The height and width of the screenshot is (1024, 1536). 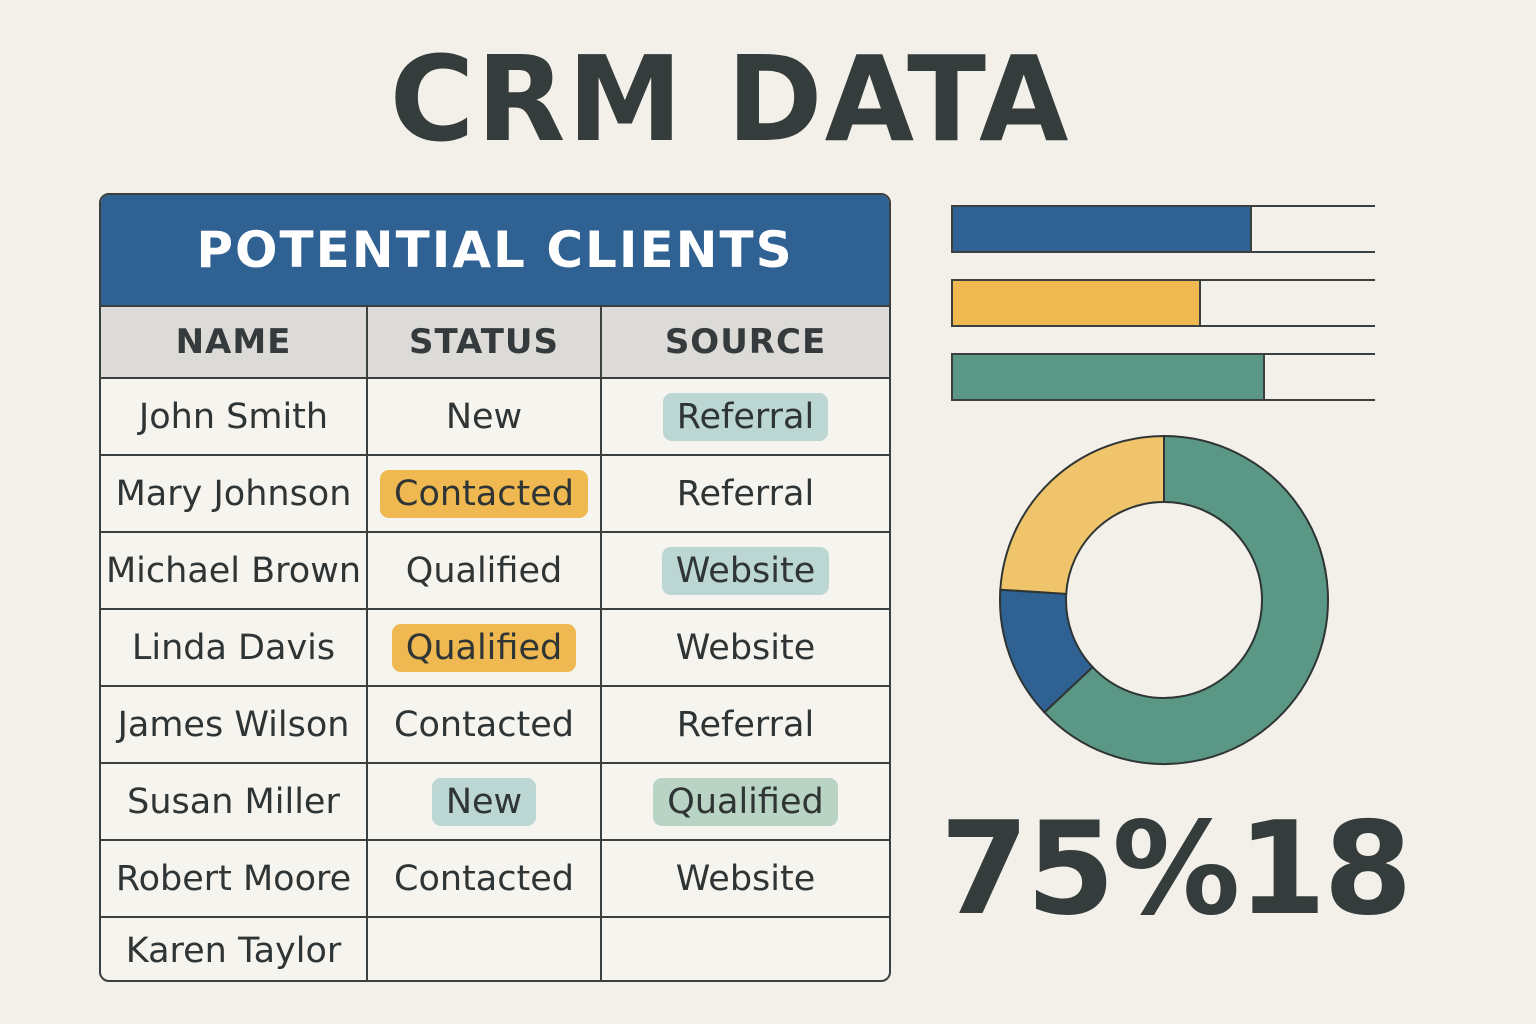 What do you see at coordinates (484, 948) in the screenshot?
I see `status-cell` at bounding box center [484, 948].